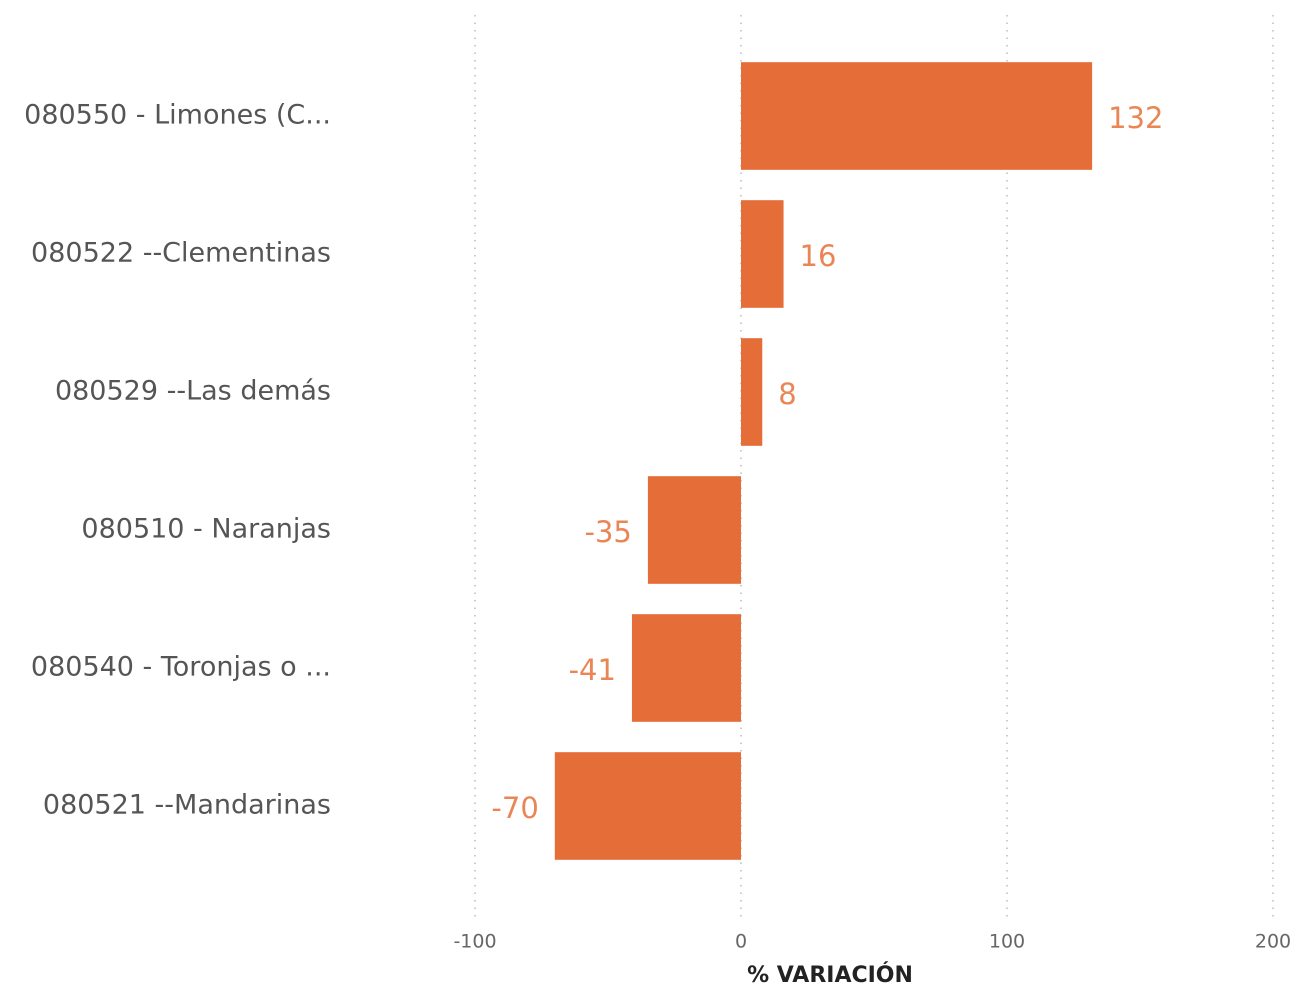  What do you see at coordinates (1135, 118) in the screenshot?
I see `data-label: 132` at bounding box center [1135, 118].